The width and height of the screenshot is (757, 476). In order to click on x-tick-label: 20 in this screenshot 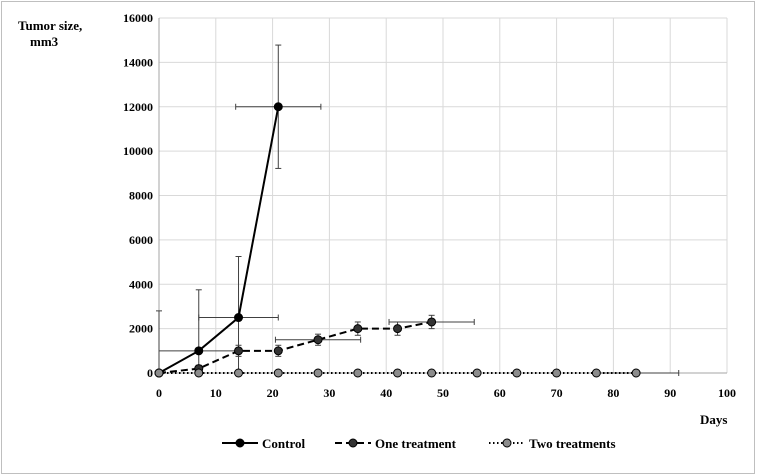, I will do `click(273, 393)`.